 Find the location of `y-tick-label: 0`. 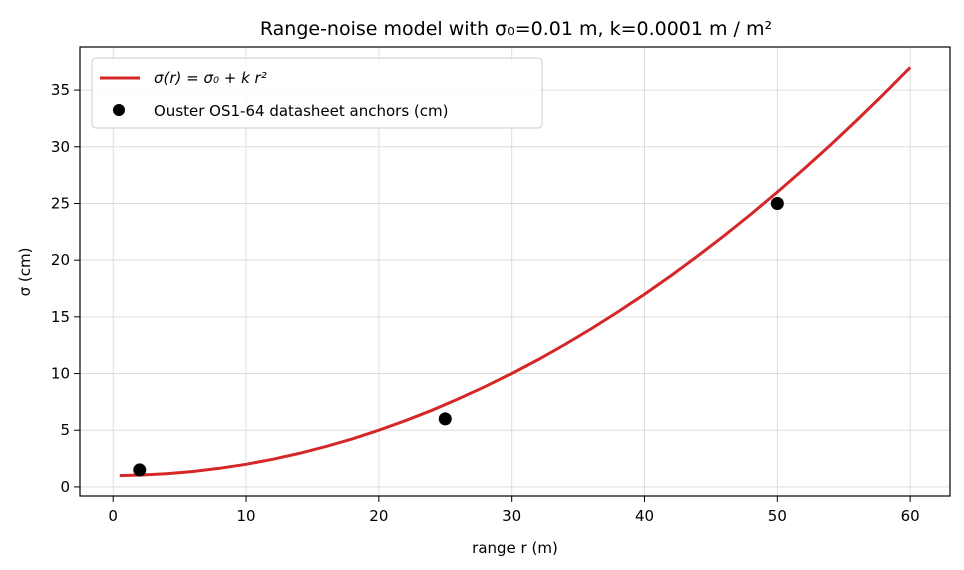

y-tick-label: 0 is located at coordinates (65, 487).